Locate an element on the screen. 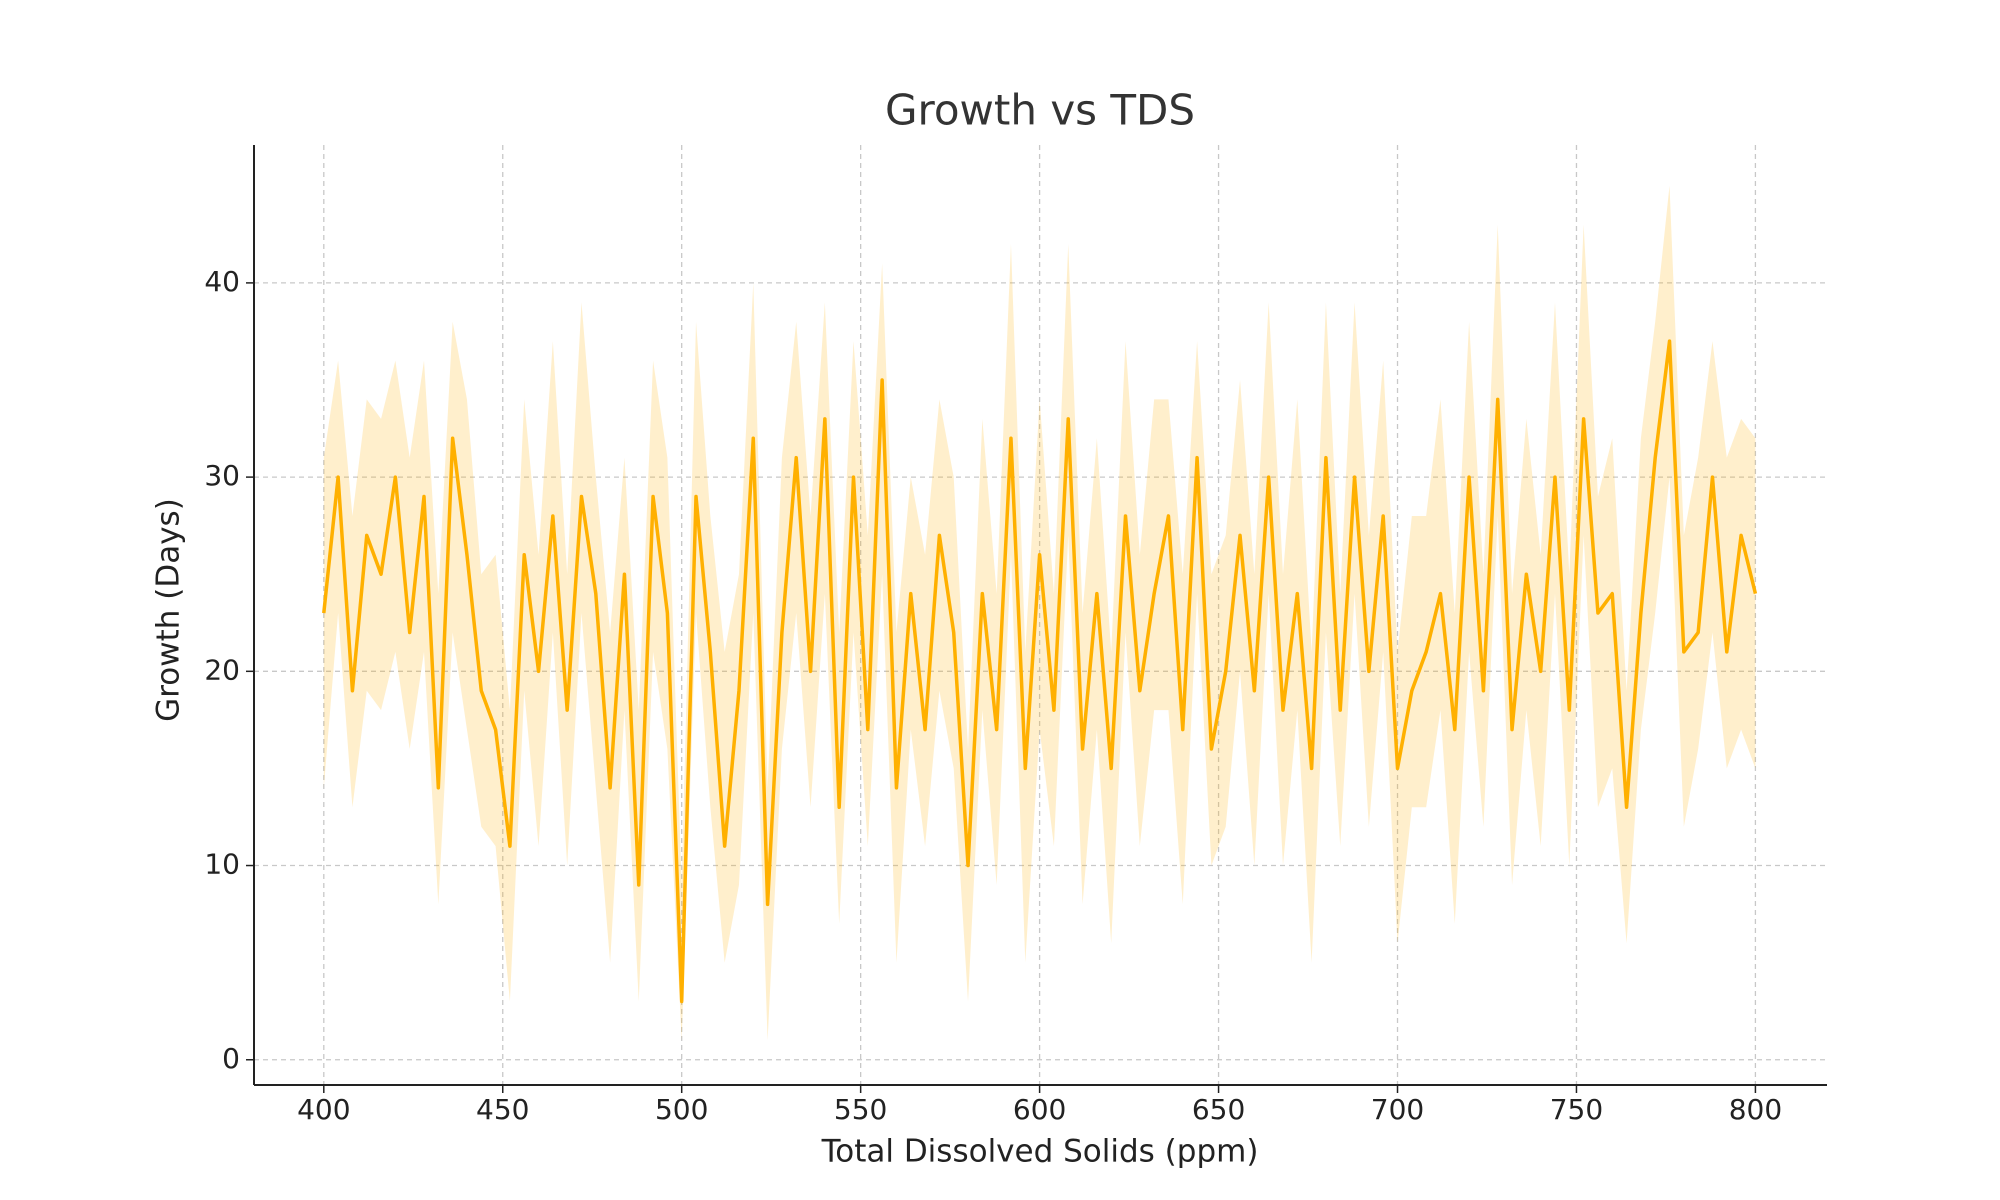 The height and width of the screenshot is (1200, 2000). y-tick-label: 10 is located at coordinates (222, 864).